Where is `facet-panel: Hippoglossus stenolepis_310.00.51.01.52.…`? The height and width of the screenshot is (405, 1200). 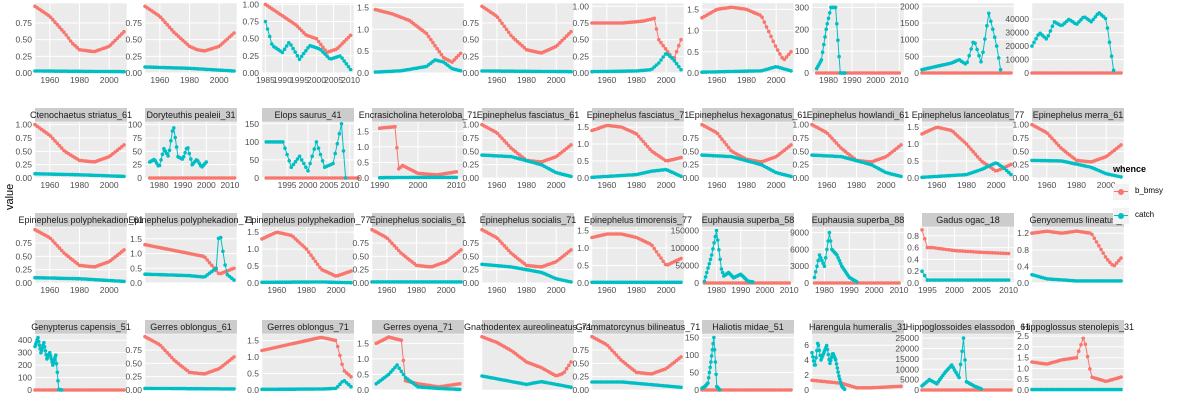 facet-panel: Hippoglossus stenolepis_310.00.51.01.52.… is located at coordinates (1075, 357).